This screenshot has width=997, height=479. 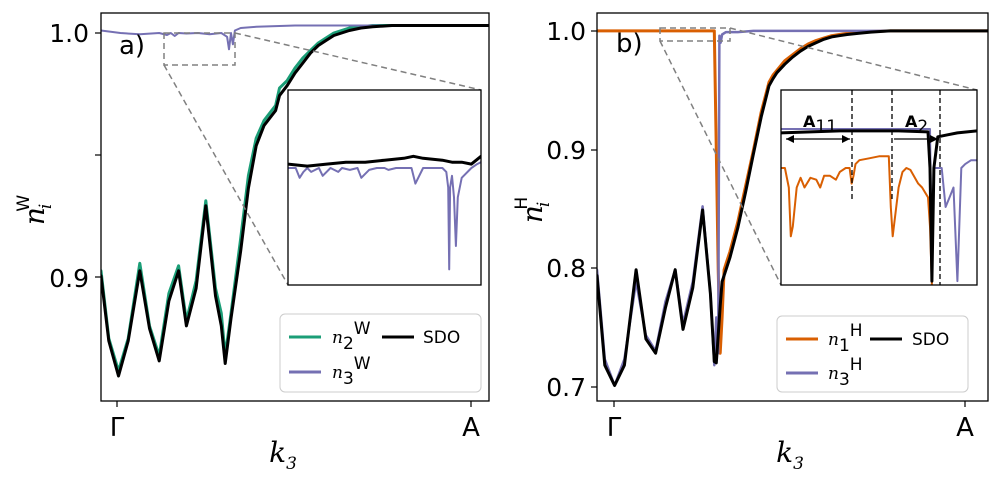 I want to click on panel-b-legend-box, so click(x=872, y=354).